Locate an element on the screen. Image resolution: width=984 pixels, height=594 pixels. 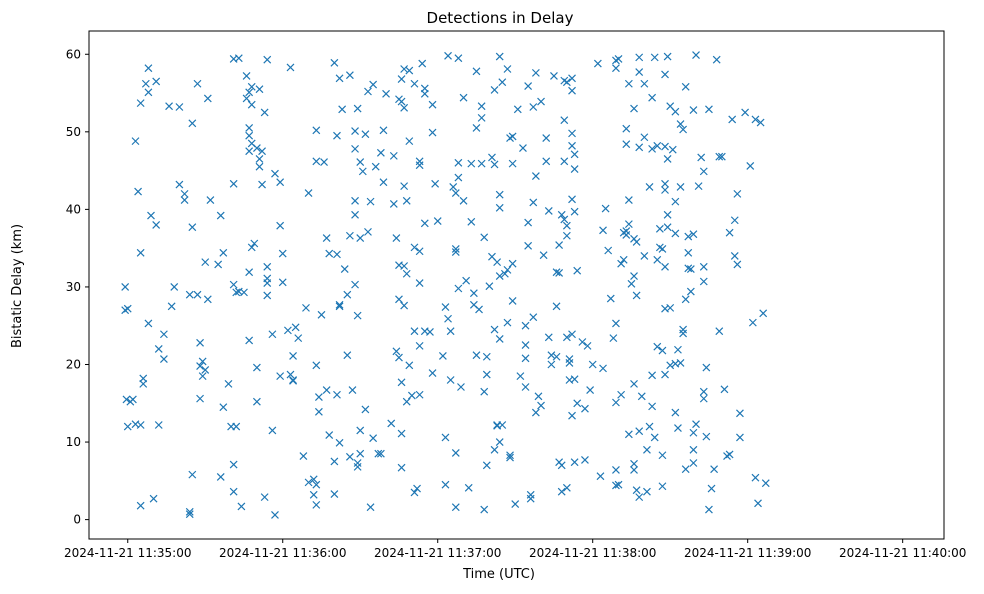
y-axis-ticks: 0 10 20 30 40 50 60 is located at coordinates (77, 287).